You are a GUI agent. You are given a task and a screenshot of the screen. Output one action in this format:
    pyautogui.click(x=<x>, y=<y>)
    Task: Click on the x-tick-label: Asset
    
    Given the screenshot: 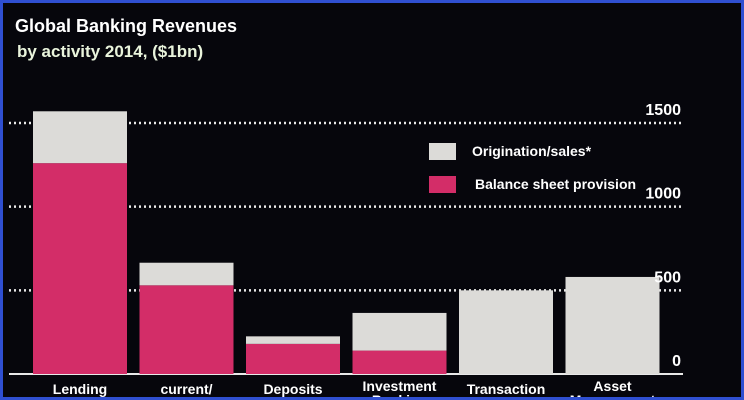 What is the action you would take?
    pyautogui.click(x=612, y=386)
    